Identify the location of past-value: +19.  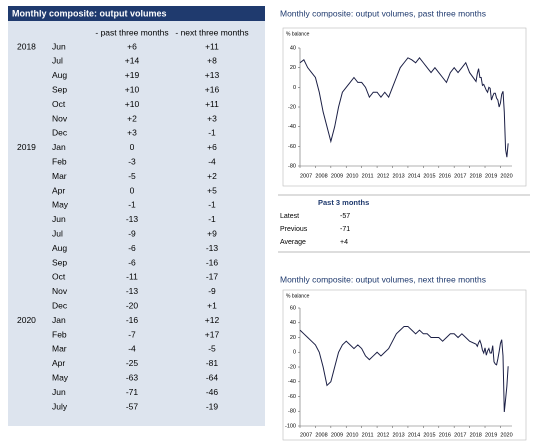
(132, 75).